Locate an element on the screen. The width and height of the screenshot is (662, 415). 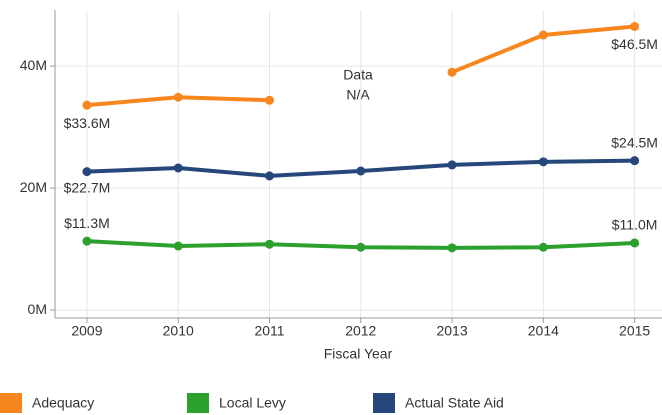
legend-label: Actual State Aid is located at coordinates (454, 403).